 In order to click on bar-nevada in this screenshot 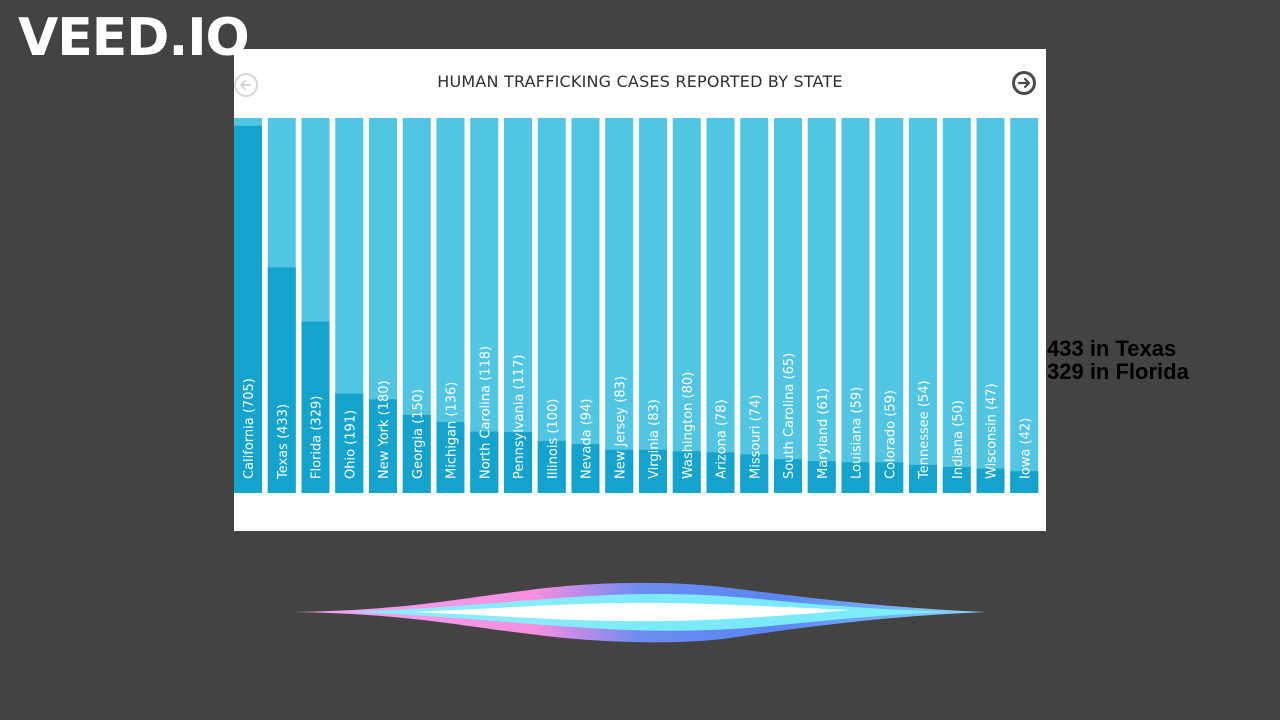, I will do `click(585, 468)`.